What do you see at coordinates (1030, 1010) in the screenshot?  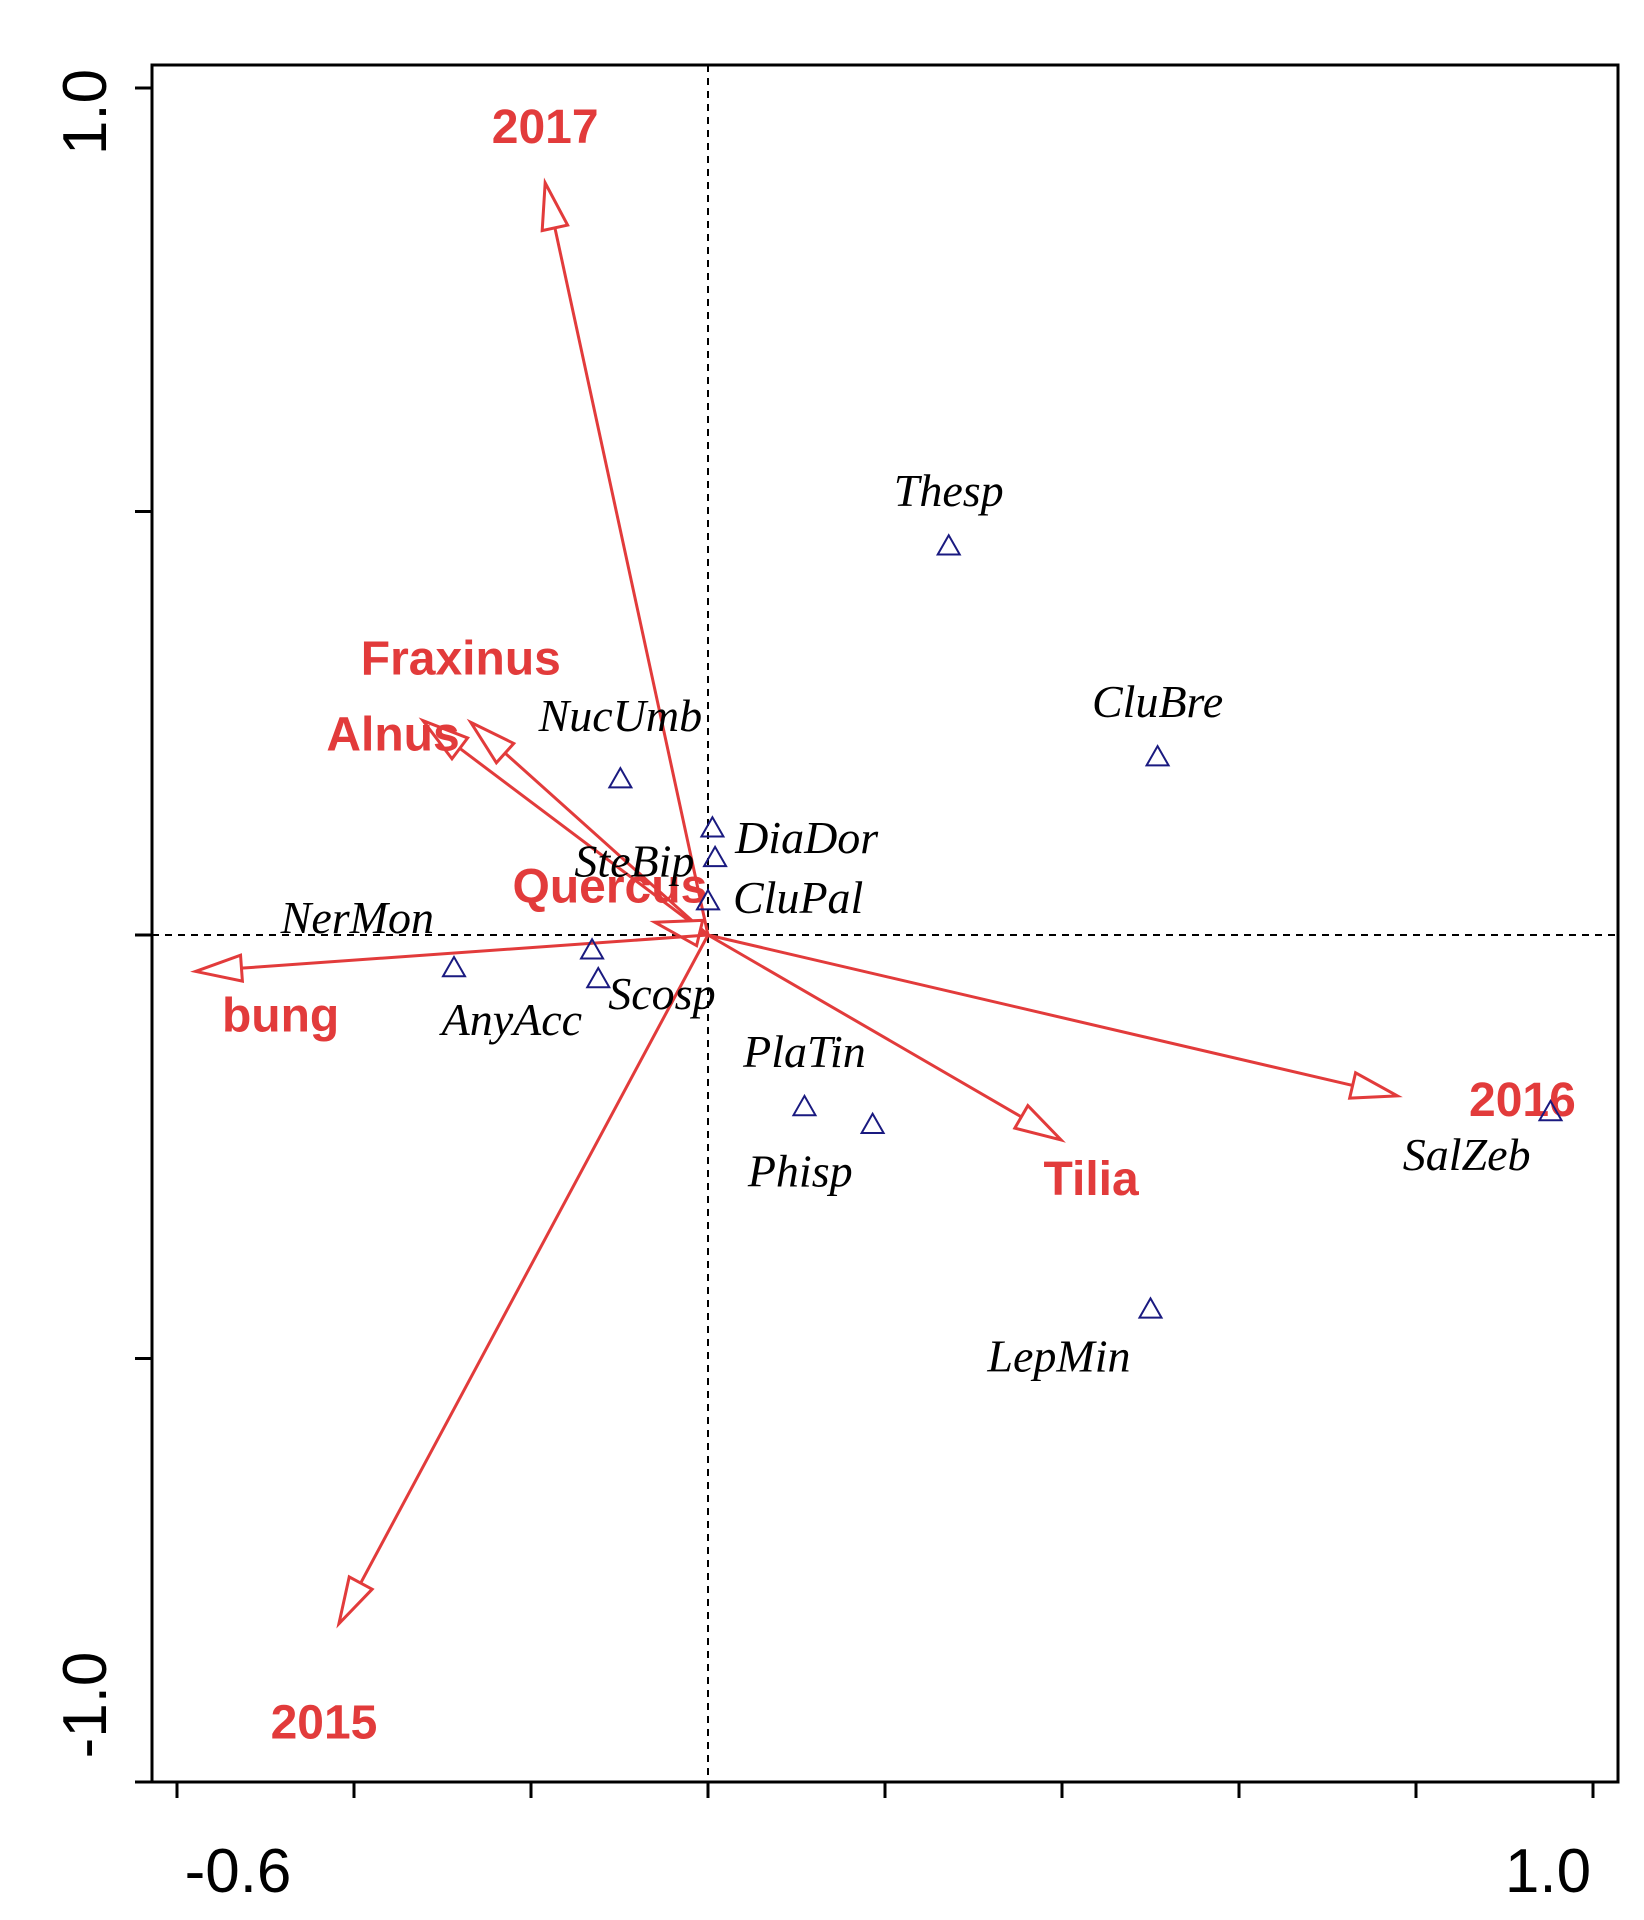 I see `vector-2016-shaft` at bounding box center [1030, 1010].